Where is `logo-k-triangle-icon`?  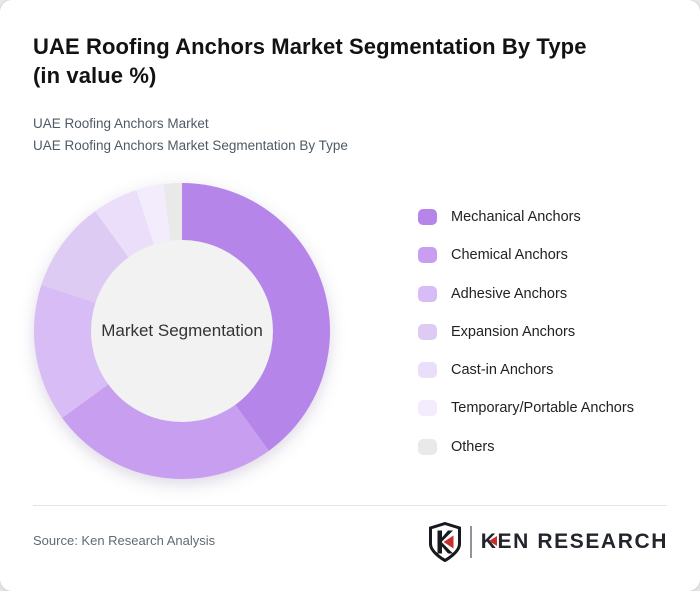
logo-k-triangle-icon is located at coordinates (492, 541).